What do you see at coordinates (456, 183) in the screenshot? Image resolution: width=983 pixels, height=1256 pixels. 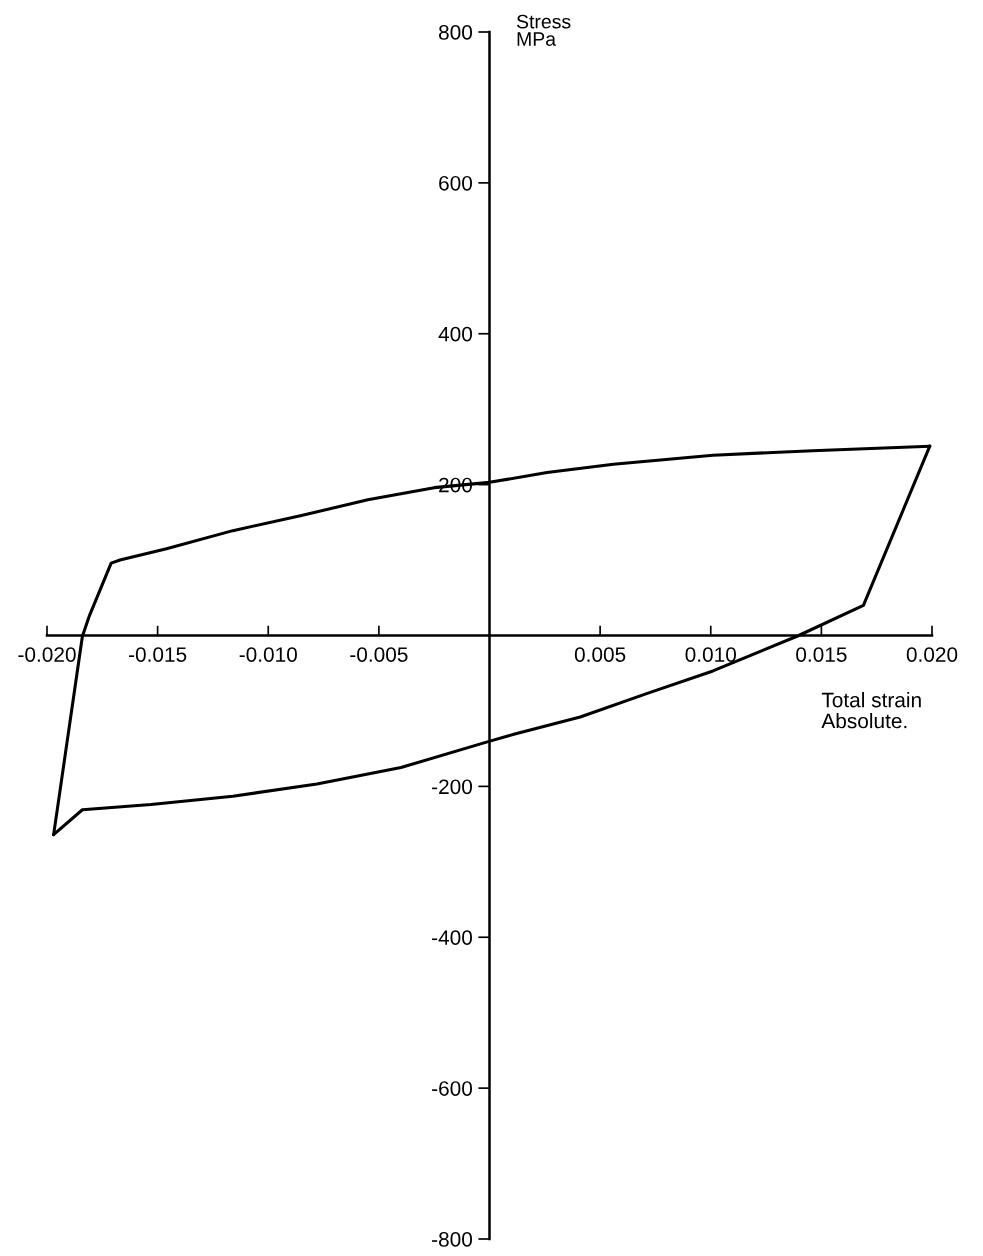 I see `y-tick-label: 600` at bounding box center [456, 183].